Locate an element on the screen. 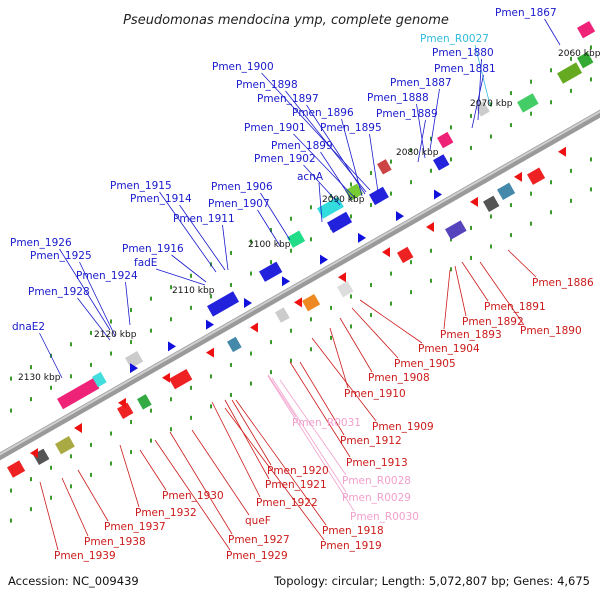 The image size is (600, 600). gene-label-pmen-1867: Pmen_1867 is located at coordinates (526, 13).